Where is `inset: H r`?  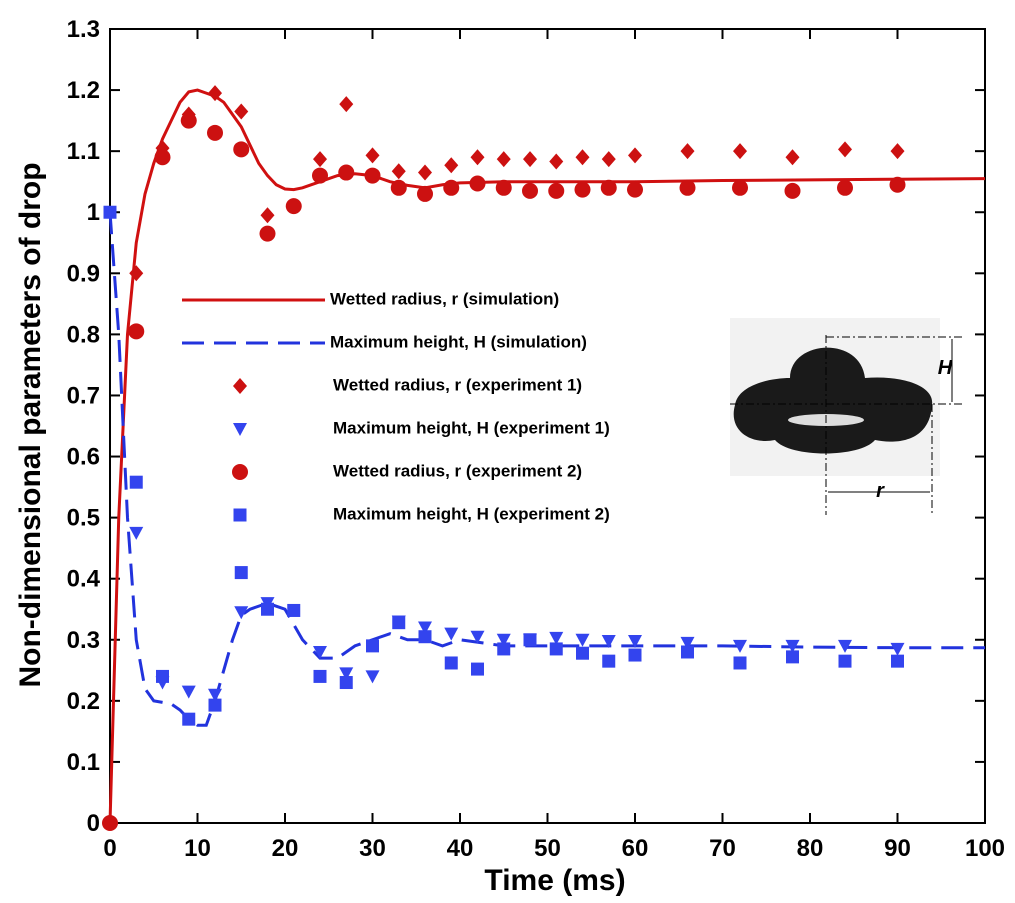 inset: H r is located at coordinates (846, 416).